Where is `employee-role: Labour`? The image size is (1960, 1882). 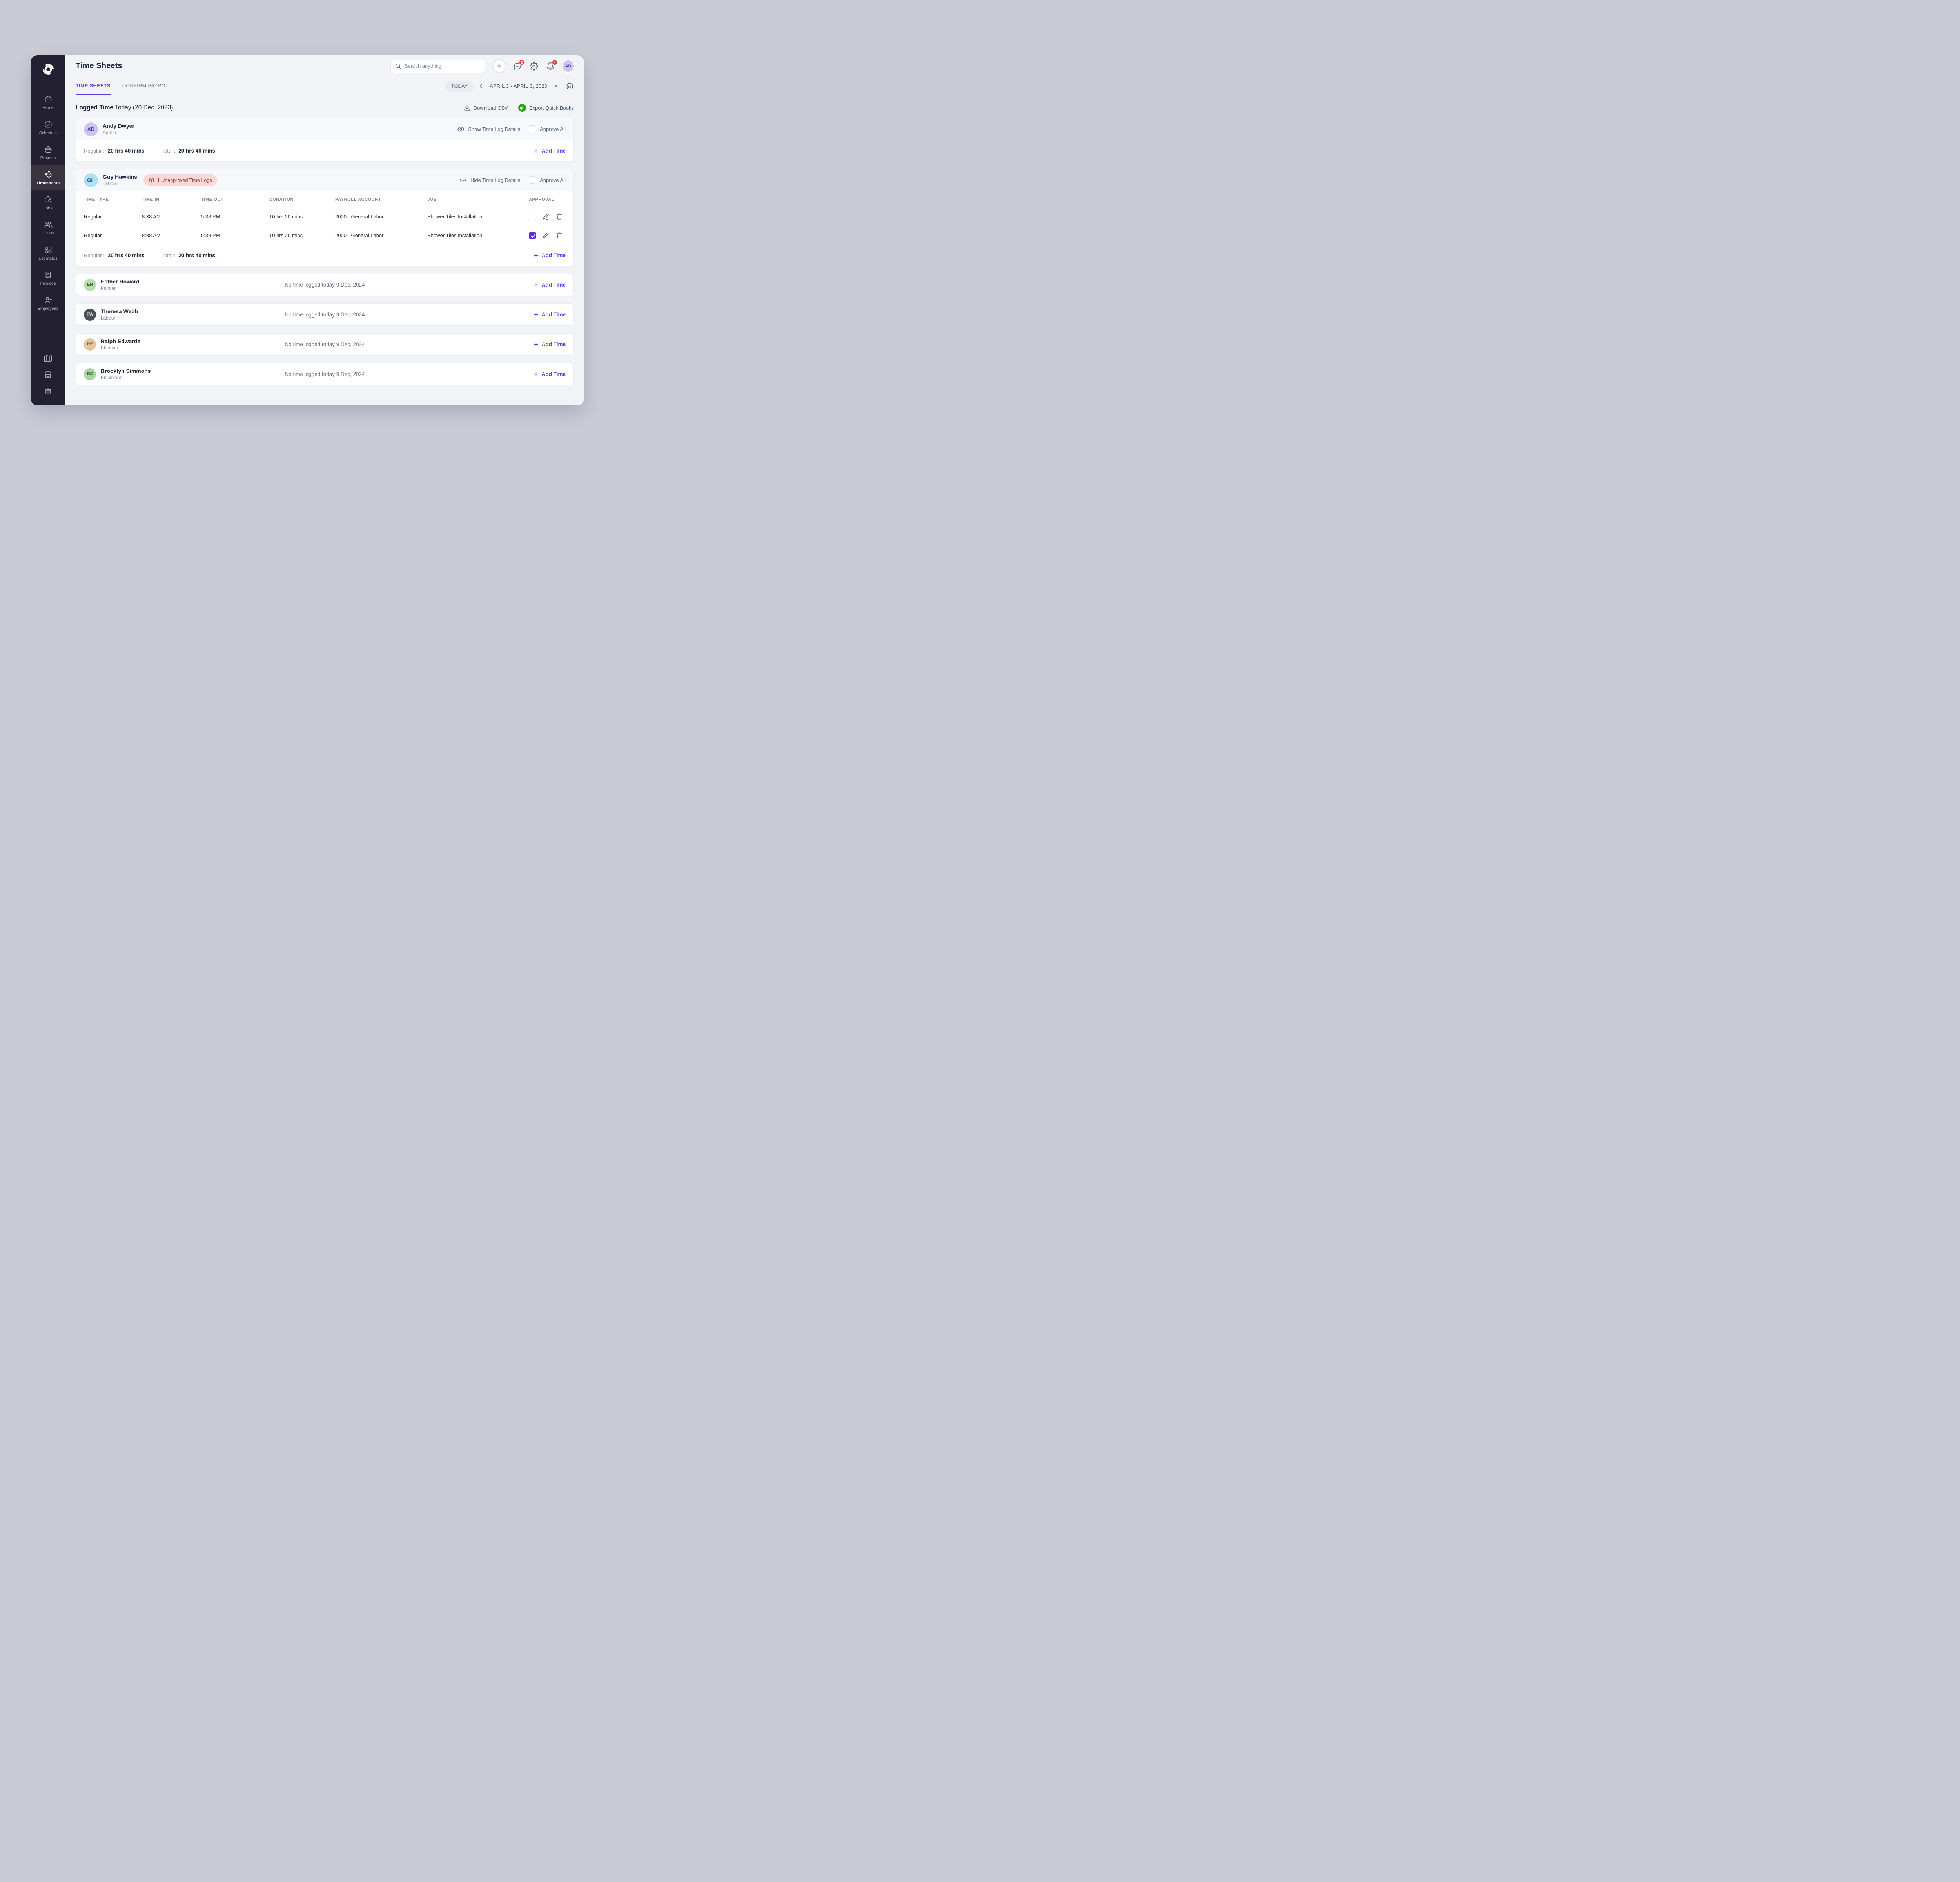 employee-role: Labour is located at coordinates (110, 184).